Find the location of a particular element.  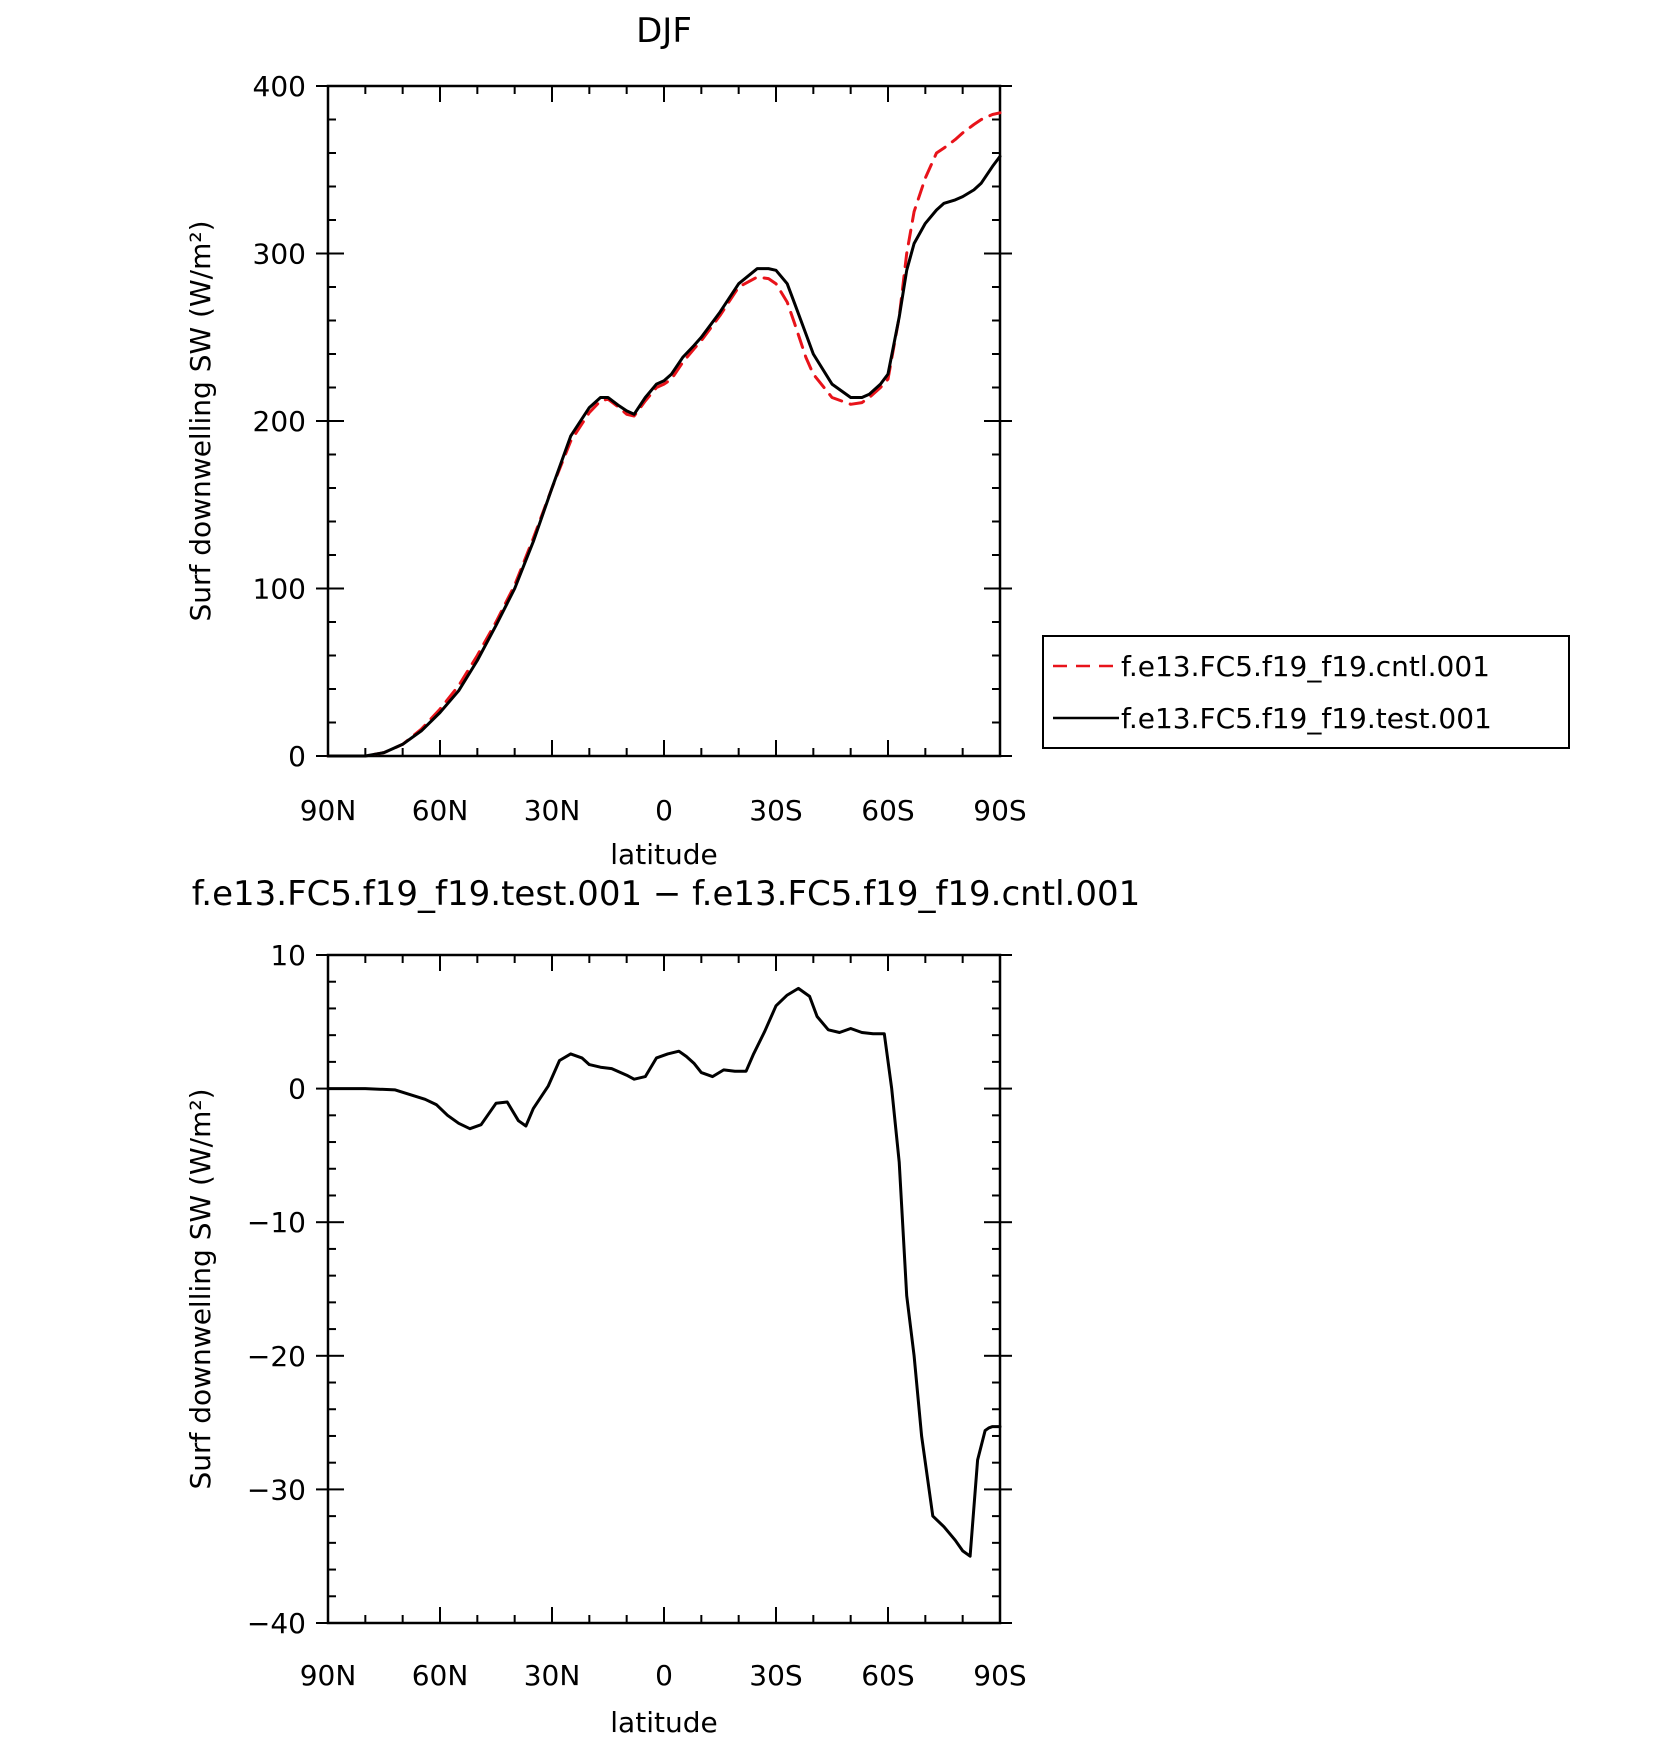

y-tick-label: −20 is located at coordinates (276, 1356).